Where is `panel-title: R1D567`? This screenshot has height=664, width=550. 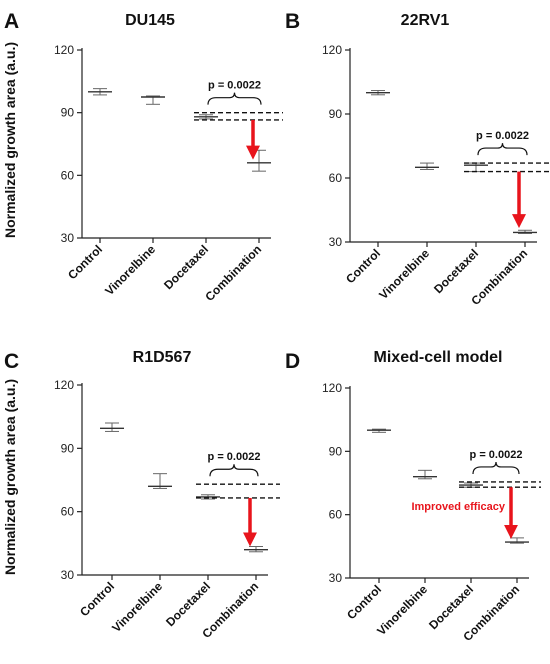 panel-title: R1D567 is located at coordinates (162, 357).